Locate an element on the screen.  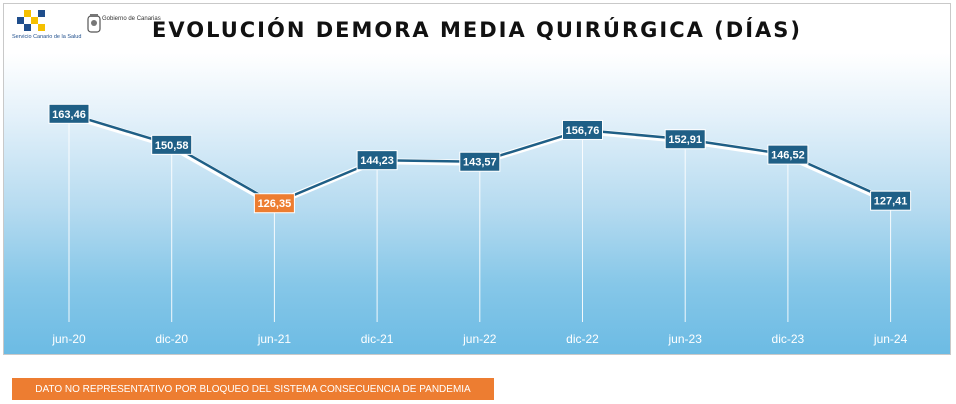
x-tick-label: jun-21 is located at coordinates (274, 339).